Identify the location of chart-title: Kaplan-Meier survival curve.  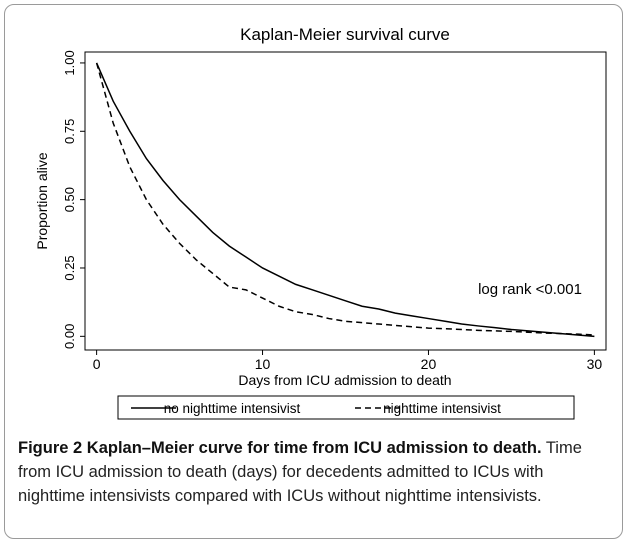
(345, 34).